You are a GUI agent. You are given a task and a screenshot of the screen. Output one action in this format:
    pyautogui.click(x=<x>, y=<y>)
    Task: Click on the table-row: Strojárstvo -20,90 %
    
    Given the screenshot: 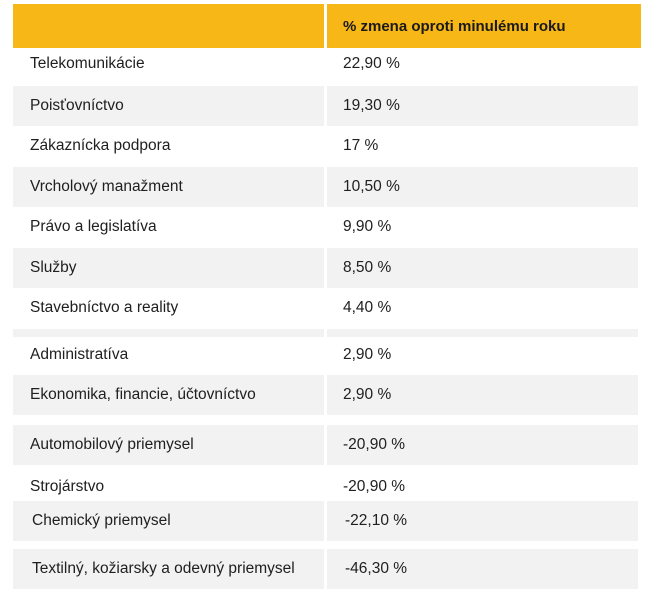 What is the action you would take?
    pyautogui.click(x=325, y=487)
    